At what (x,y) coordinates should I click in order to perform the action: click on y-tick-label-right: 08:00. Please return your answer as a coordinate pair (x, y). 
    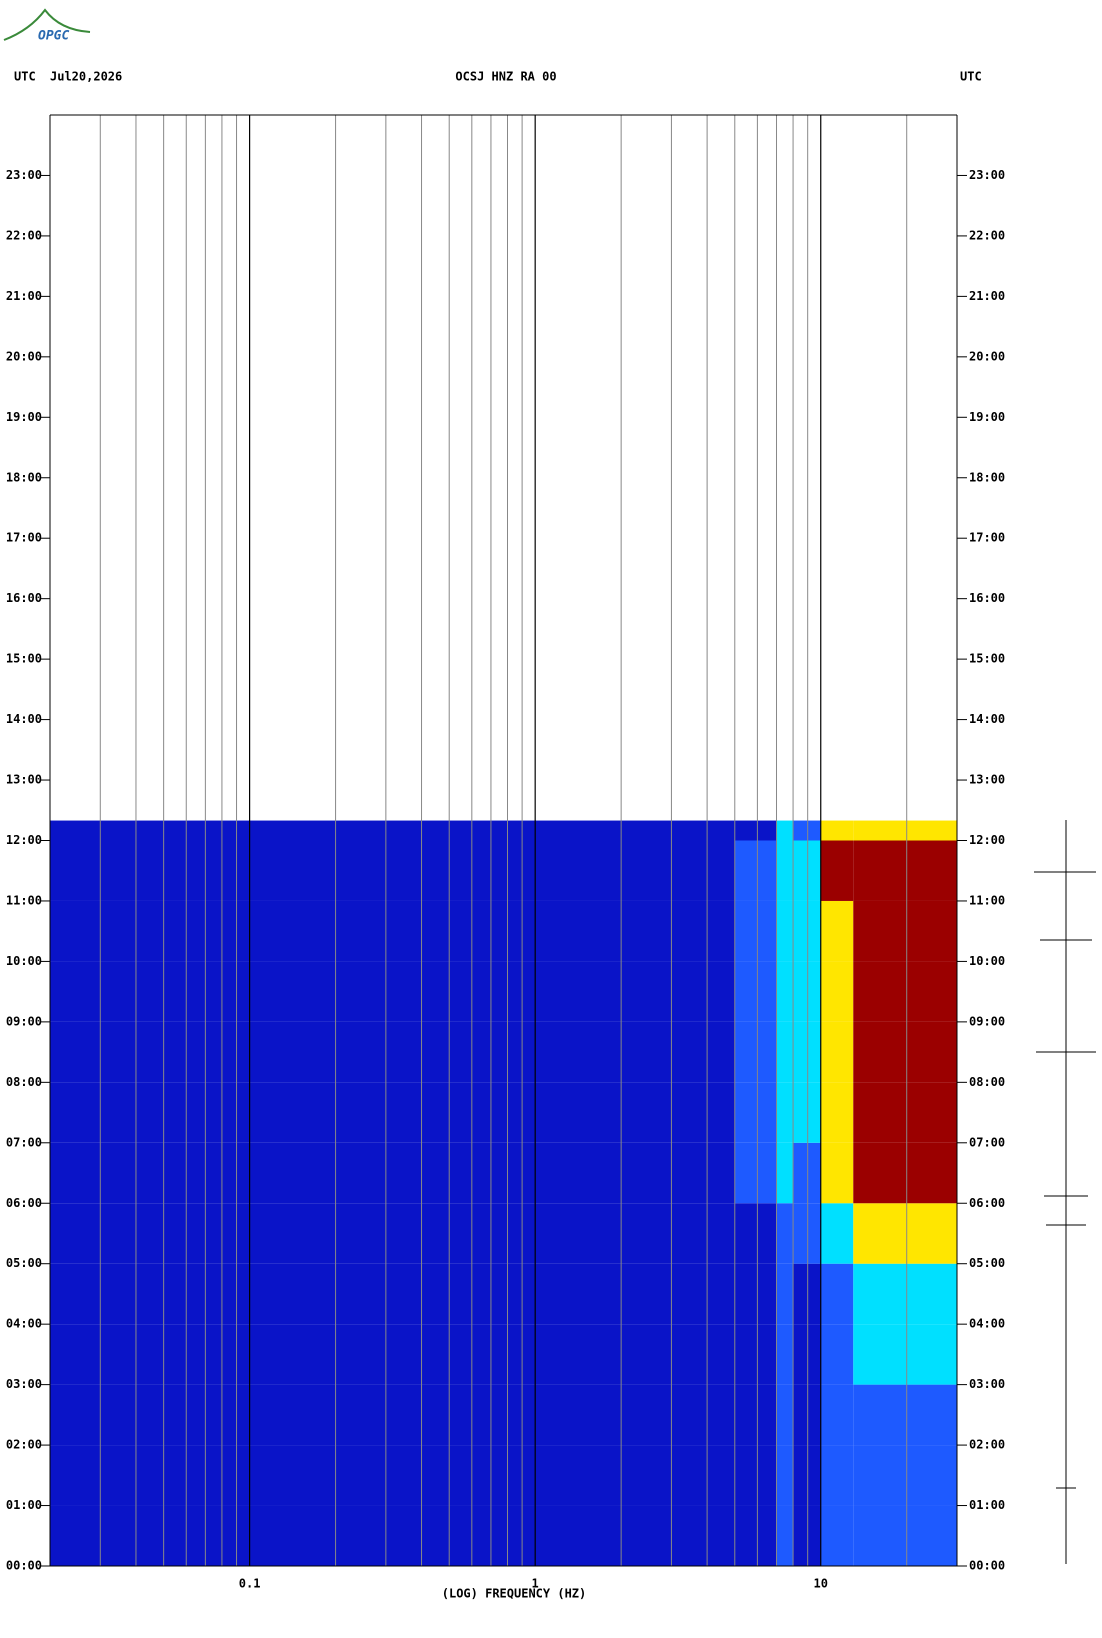
    Looking at the image, I should click on (987, 1082).